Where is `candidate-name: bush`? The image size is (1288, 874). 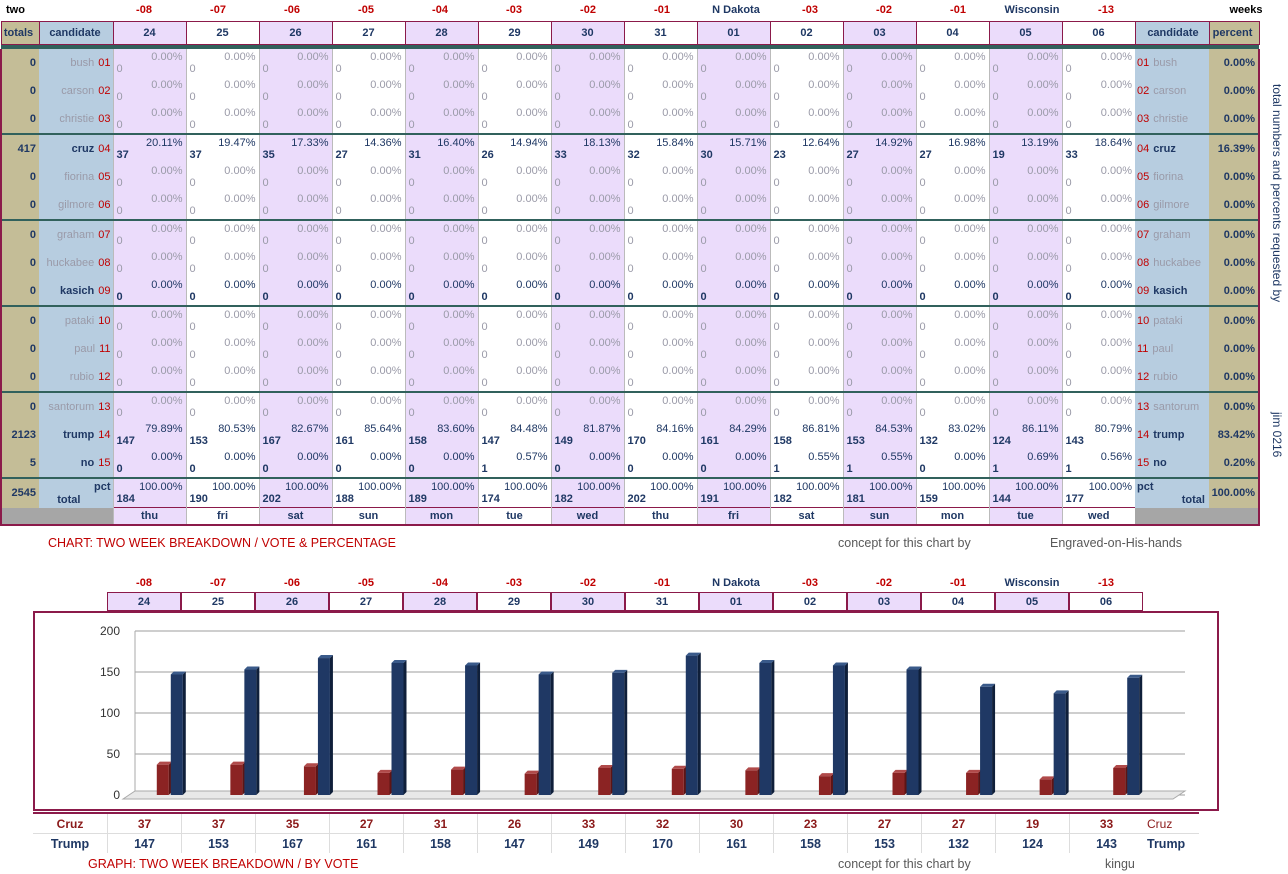
candidate-name: bush is located at coordinates (82, 63).